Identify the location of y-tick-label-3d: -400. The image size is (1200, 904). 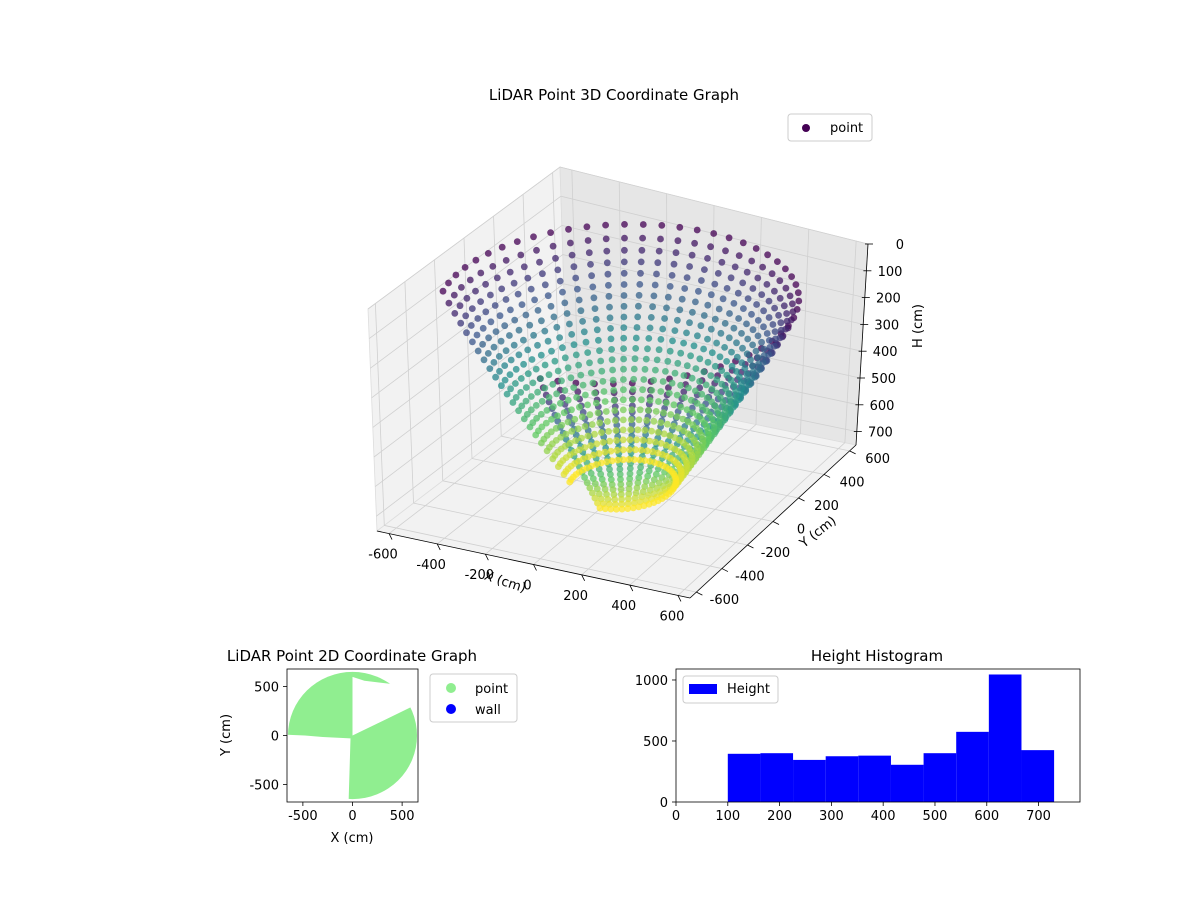
(750, 577).